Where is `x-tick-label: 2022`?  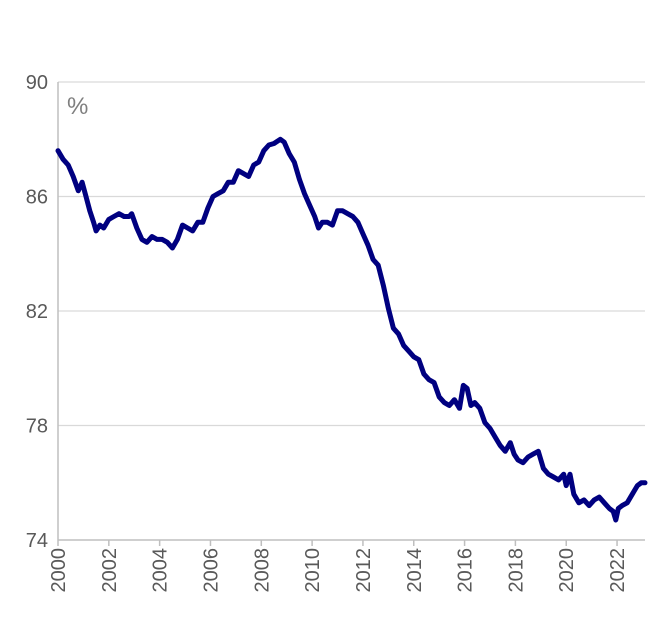 x-tick-label: 2022 is located at coordinates (618, 570).